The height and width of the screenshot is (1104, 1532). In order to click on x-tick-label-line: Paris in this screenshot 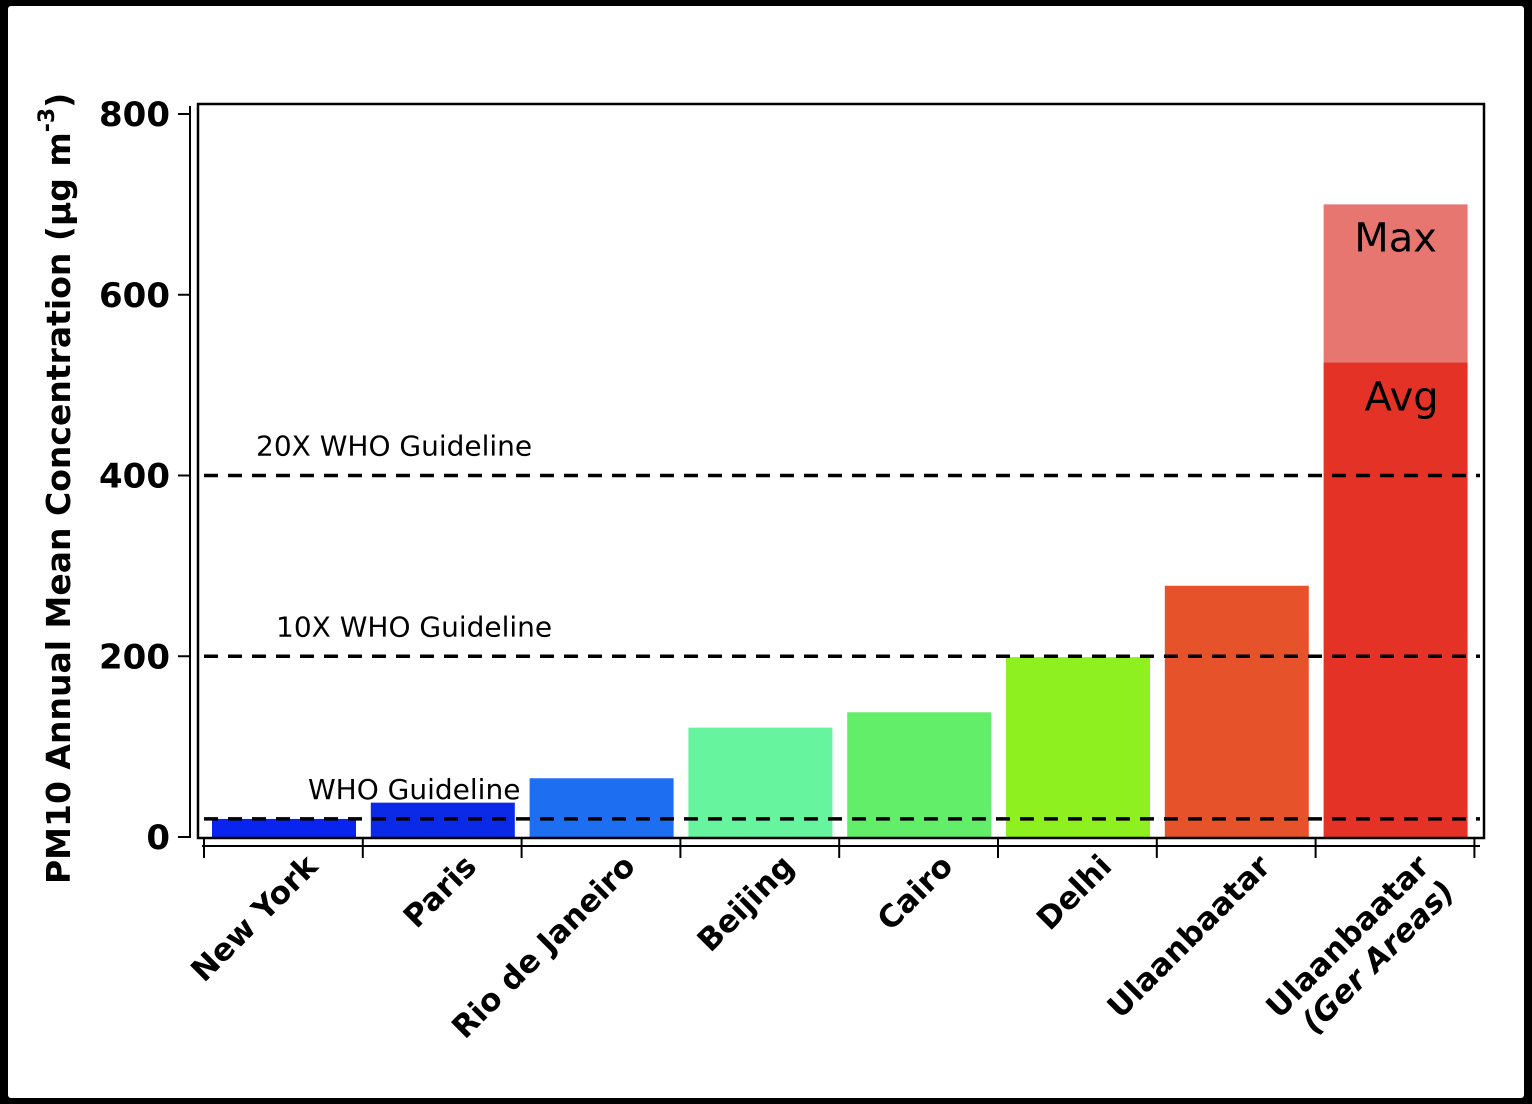, I will do `click(440, 891)`.